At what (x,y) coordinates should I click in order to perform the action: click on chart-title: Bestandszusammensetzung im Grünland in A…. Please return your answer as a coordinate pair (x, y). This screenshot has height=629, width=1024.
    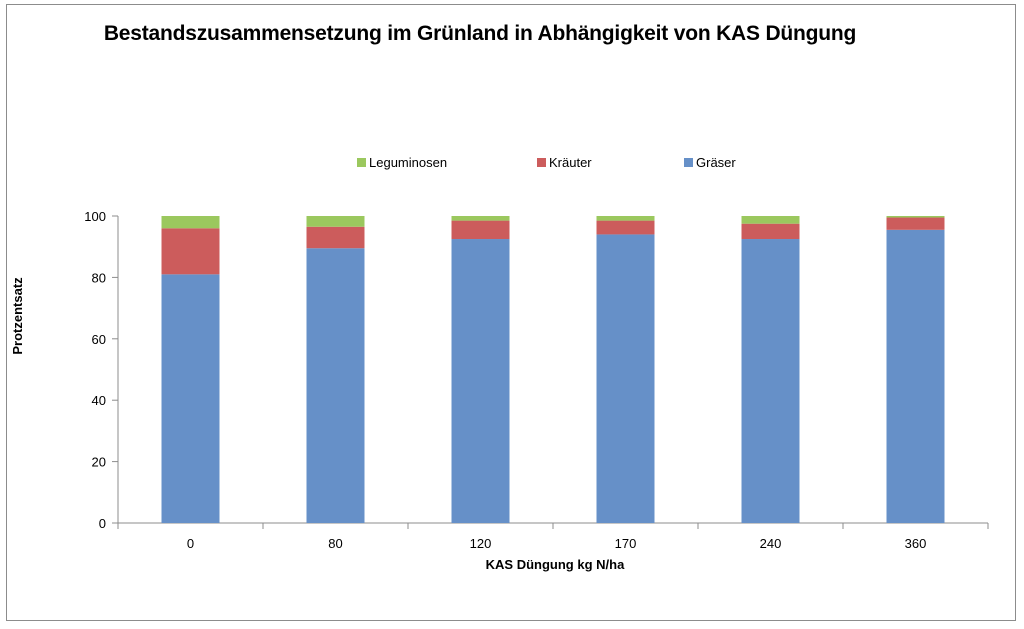
    Looking at the image, I should click on (480, 33).